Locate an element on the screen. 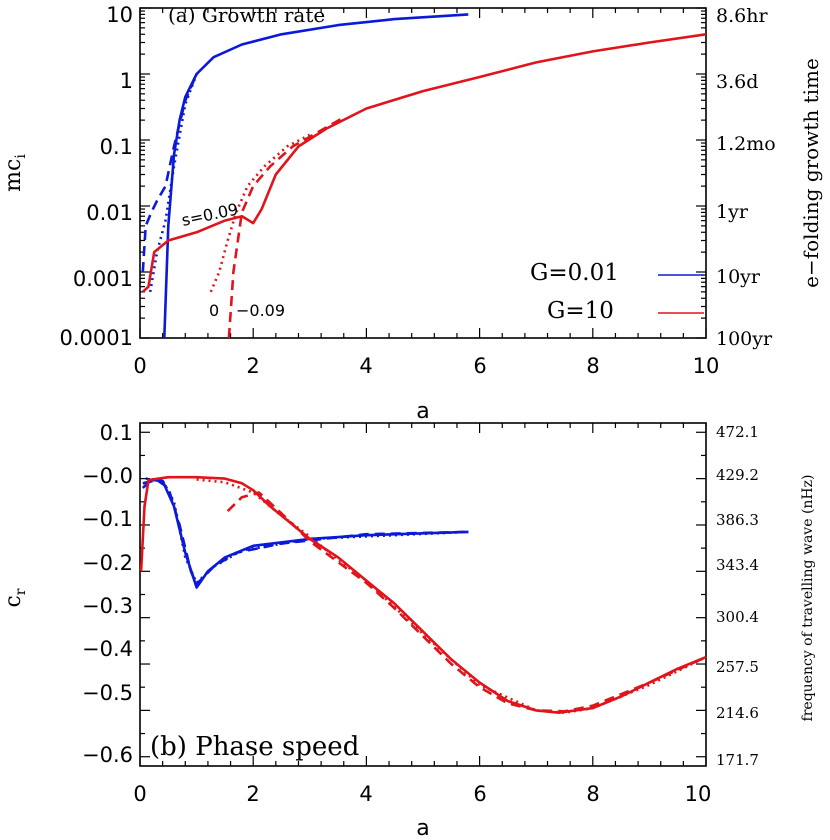 The image size is (830, 840). right-tick-label-b-0: 472.1 is located at coordinates (737, 432).